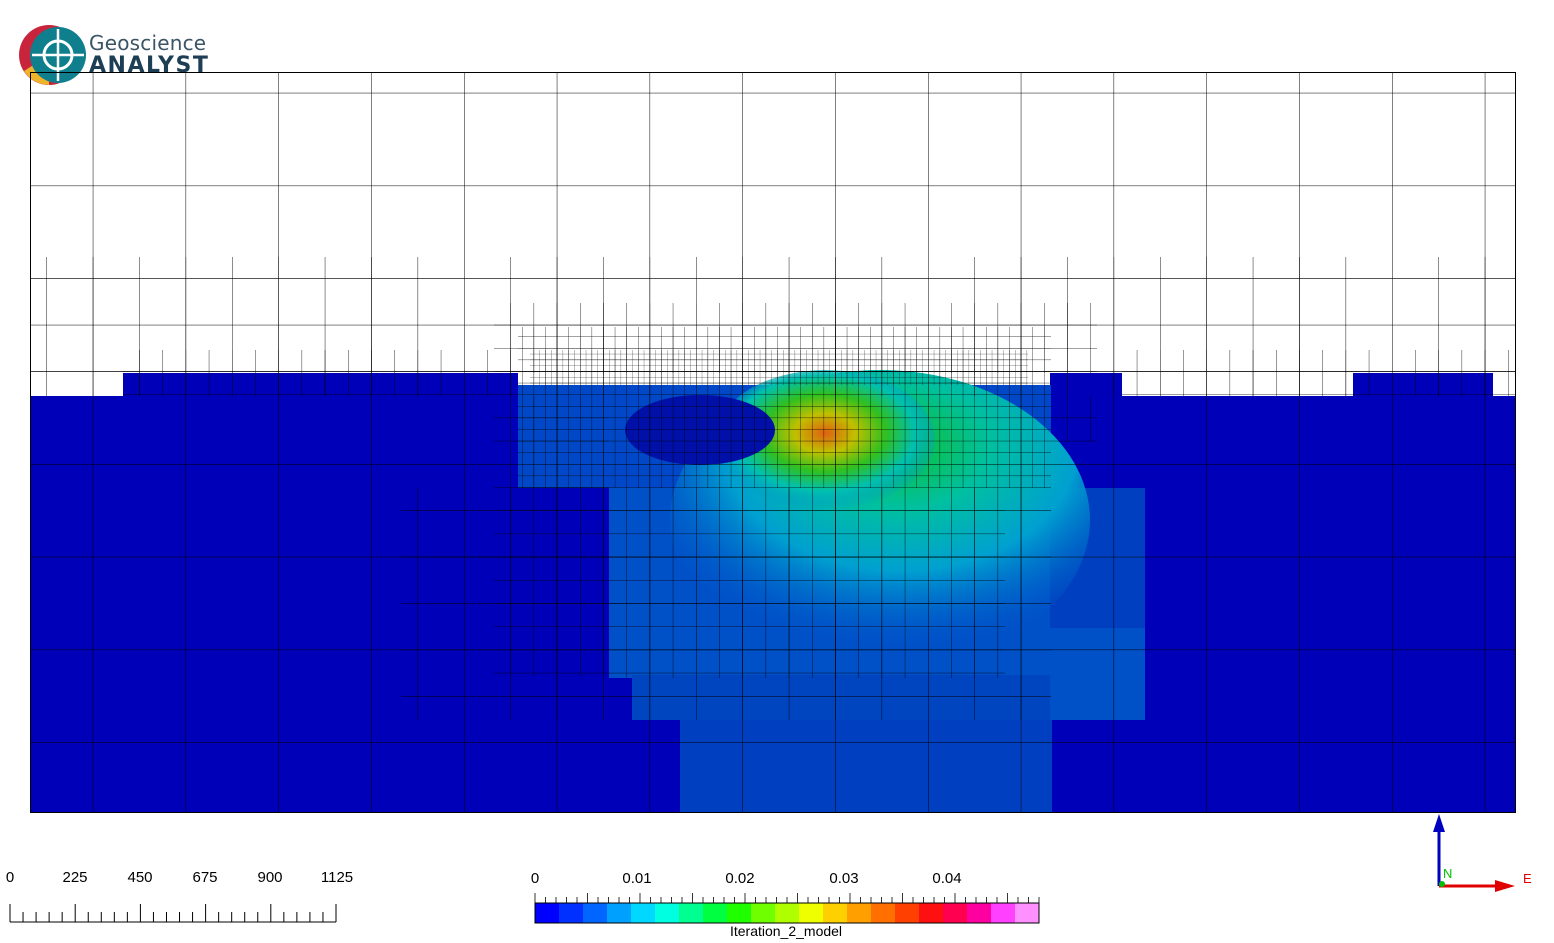  I want to click on scale-tick-label: 225, so click(75, 877).